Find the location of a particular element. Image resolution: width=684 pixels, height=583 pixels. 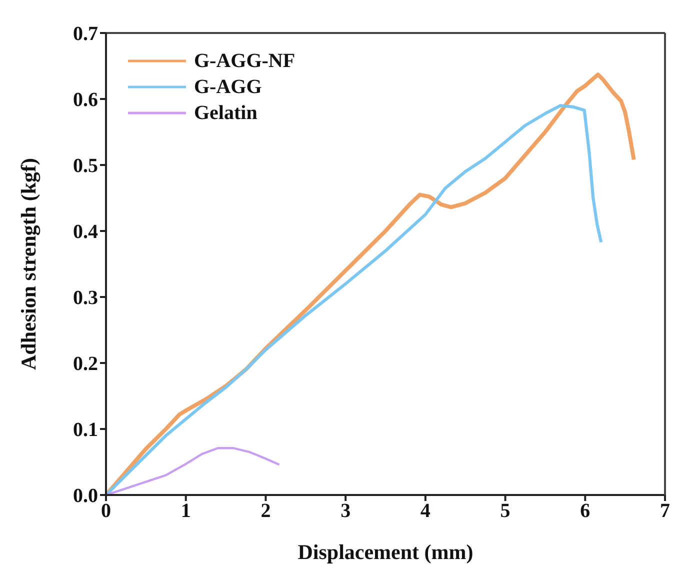

line-series is located at coordinates (193, 471).